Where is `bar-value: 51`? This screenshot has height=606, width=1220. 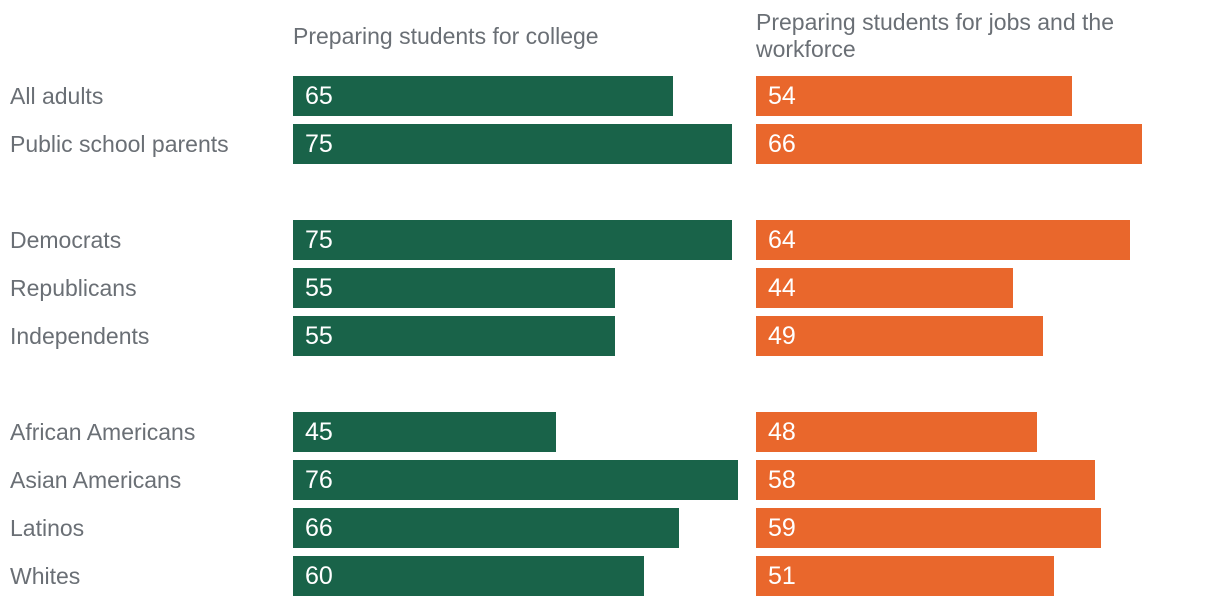 bar-value: 51 is located at coordinates (782, 576).